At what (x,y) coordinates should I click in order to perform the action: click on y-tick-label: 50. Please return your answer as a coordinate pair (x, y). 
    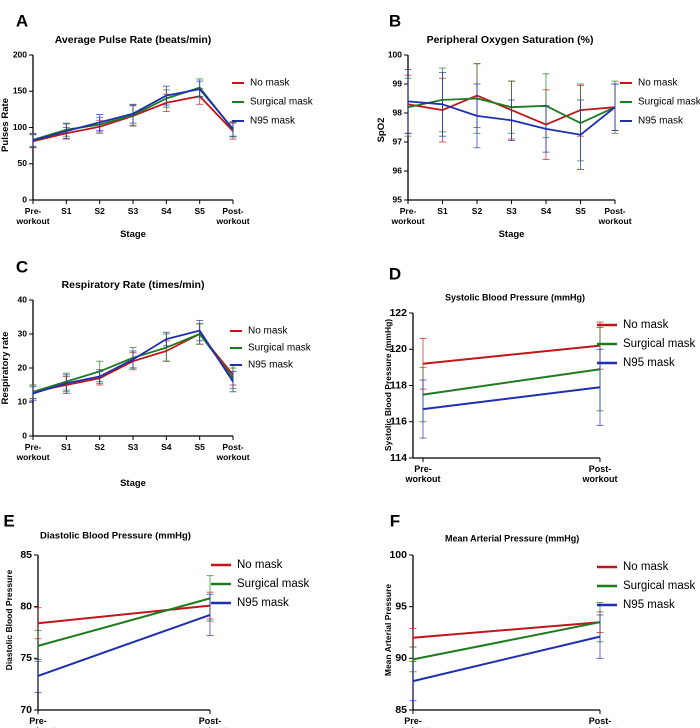
    Looking at the image, I should click on (23, 163).